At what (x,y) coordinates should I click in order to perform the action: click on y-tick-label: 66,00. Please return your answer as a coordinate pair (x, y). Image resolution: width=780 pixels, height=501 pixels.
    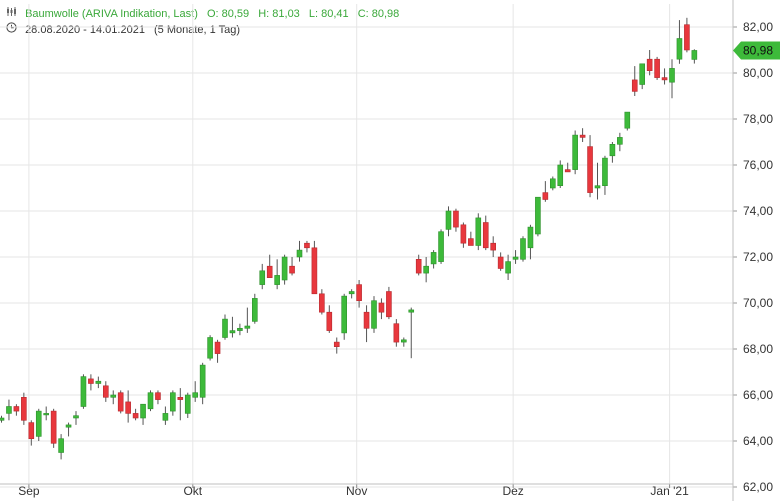
    Looking at the image, I should click on (758, 395).